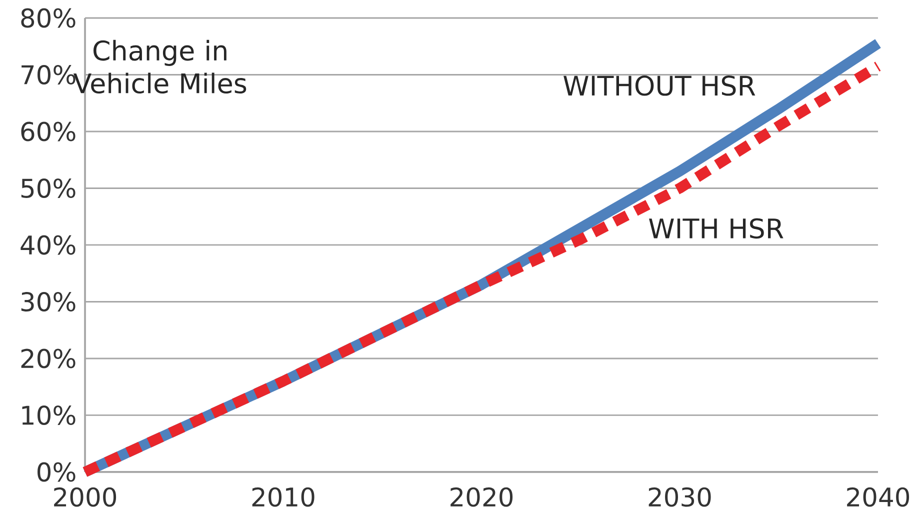 The width and height of the screenshot is (911, 524). Describe the element at coordinates (48, 302) in the screenshot. I see `y-tick-label: 30%` at that location.